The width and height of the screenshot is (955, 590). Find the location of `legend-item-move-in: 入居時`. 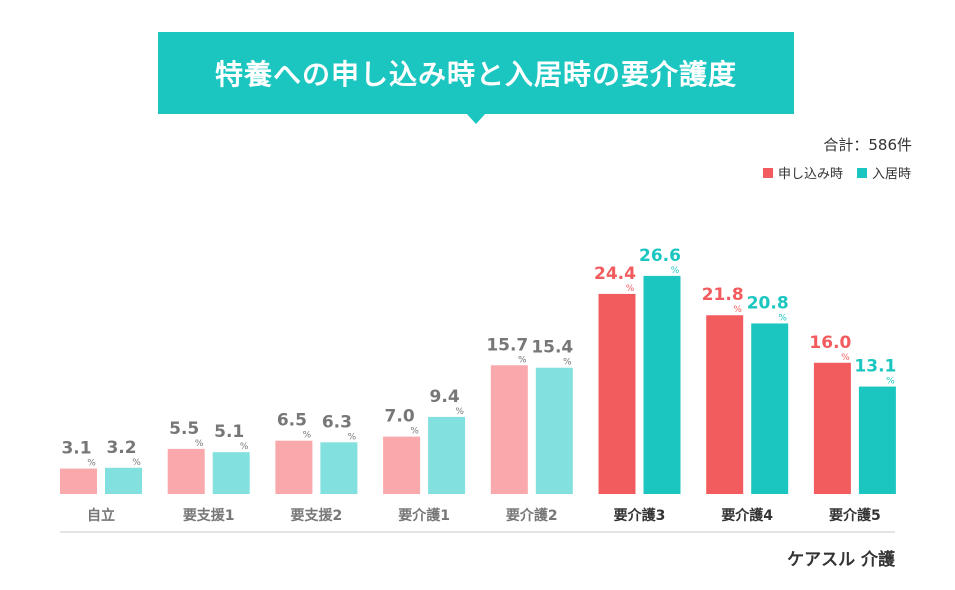

legend-item-move-in: 入居時 is located at coordinates (883, 172).